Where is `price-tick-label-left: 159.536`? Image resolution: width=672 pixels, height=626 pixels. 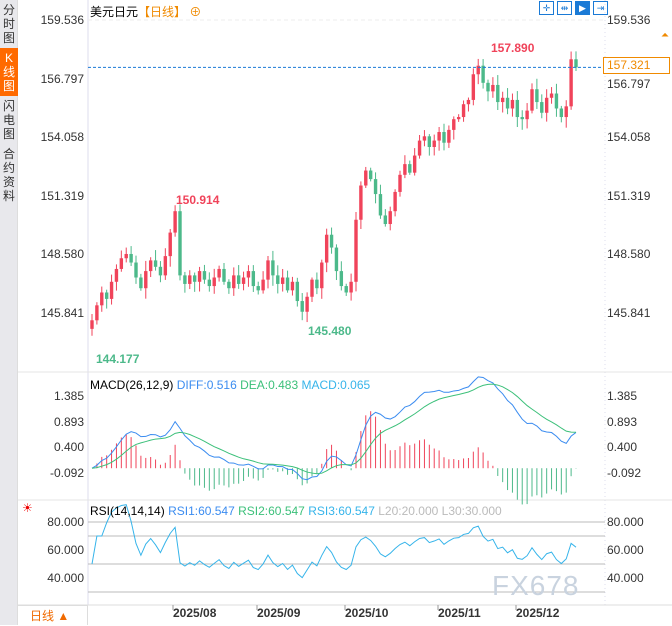 price-tick-label-left: 159.536 is located at coordinates (62, 20).